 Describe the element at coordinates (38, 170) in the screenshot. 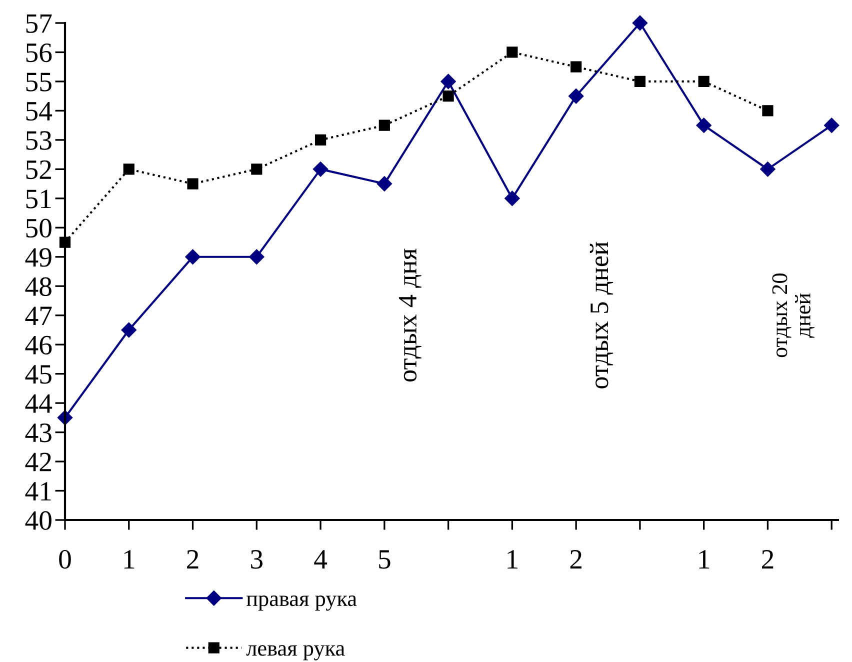

I see `y-tick-label: 52` at that location.